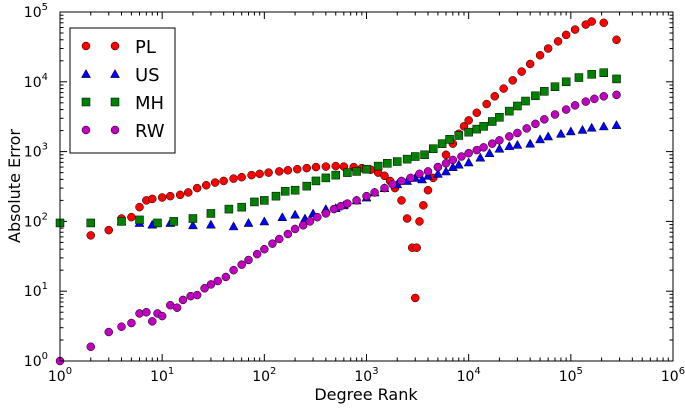 This screenshot has height=409, width=685. Describe the element at coordinates (36, 81) in the screenshot. I see `y-tick-label: 10⁴` at that location.